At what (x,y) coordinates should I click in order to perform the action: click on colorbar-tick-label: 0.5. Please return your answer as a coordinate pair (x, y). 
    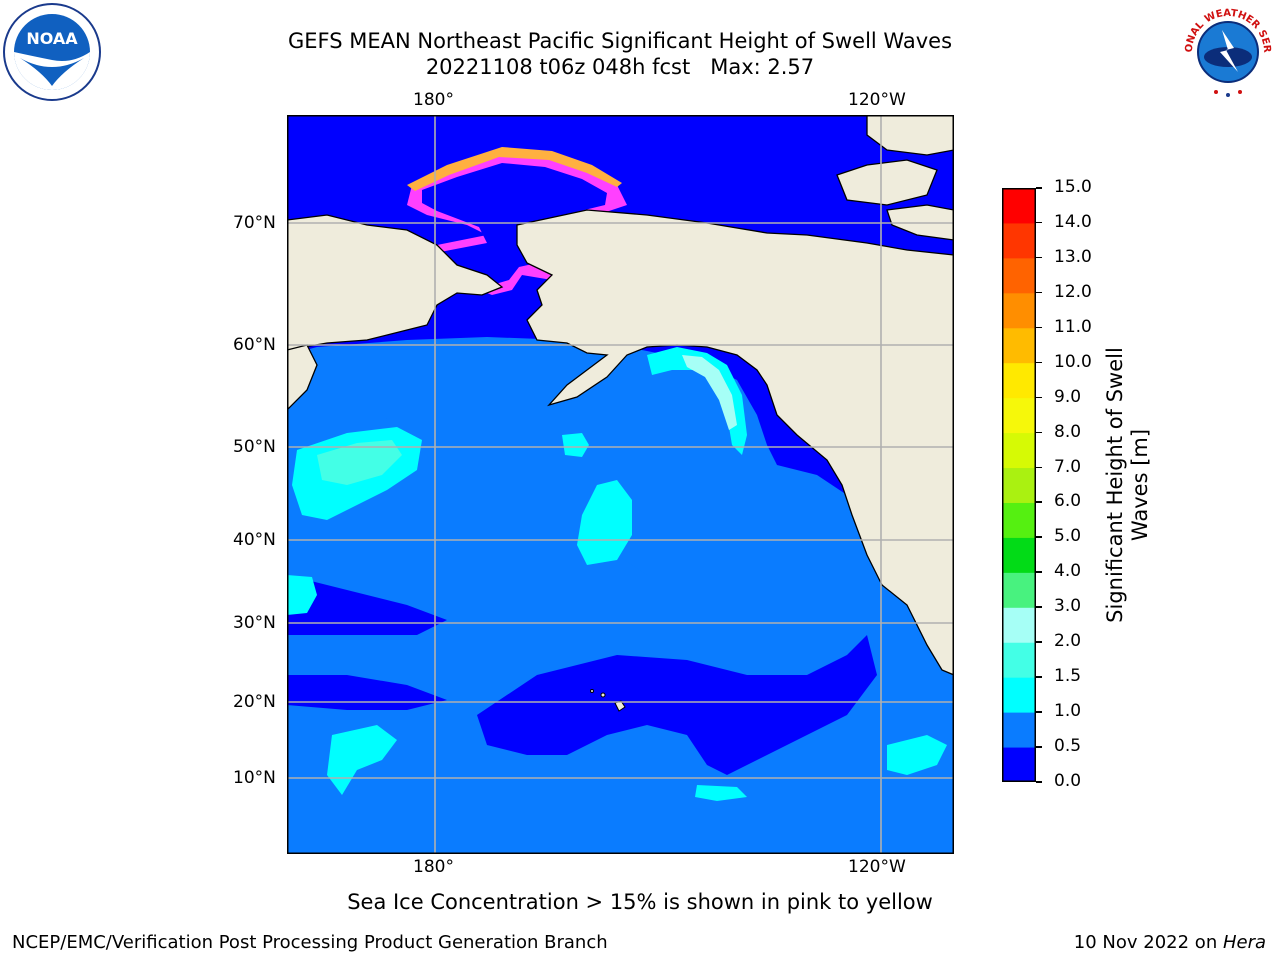
    Looking at the image, I should click on (1068, 746).